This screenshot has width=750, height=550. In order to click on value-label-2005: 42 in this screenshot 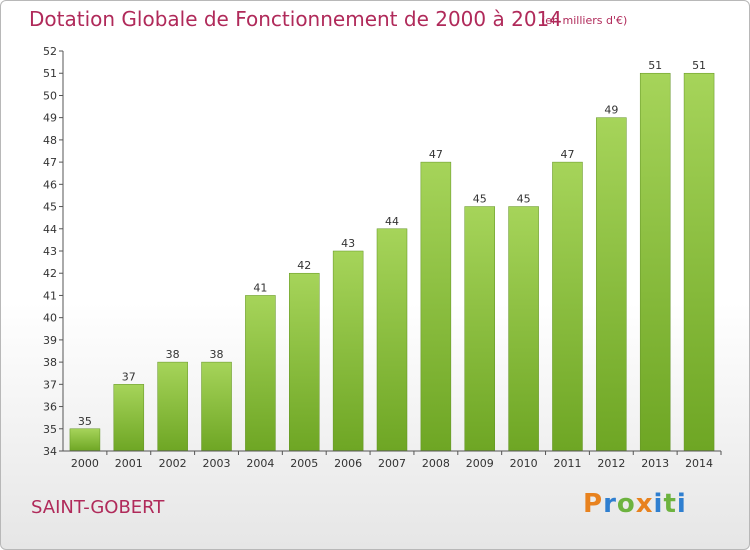, I will do `click(304, 265)`.